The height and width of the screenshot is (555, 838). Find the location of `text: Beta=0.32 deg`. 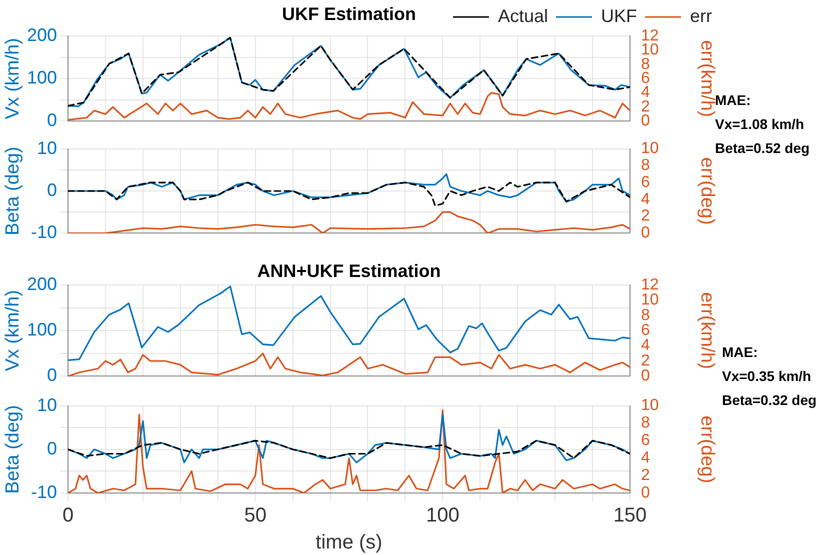

text: Beta=0.32 deg is located at coordinates (769, 400).